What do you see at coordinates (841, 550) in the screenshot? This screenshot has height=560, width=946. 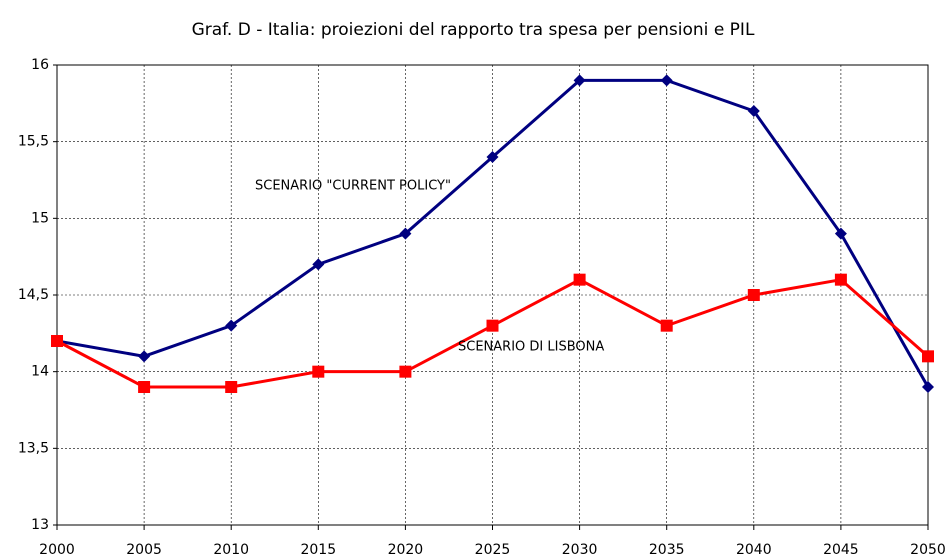 I see `x-tick-label: 2045` at bounding box center [841, 550].